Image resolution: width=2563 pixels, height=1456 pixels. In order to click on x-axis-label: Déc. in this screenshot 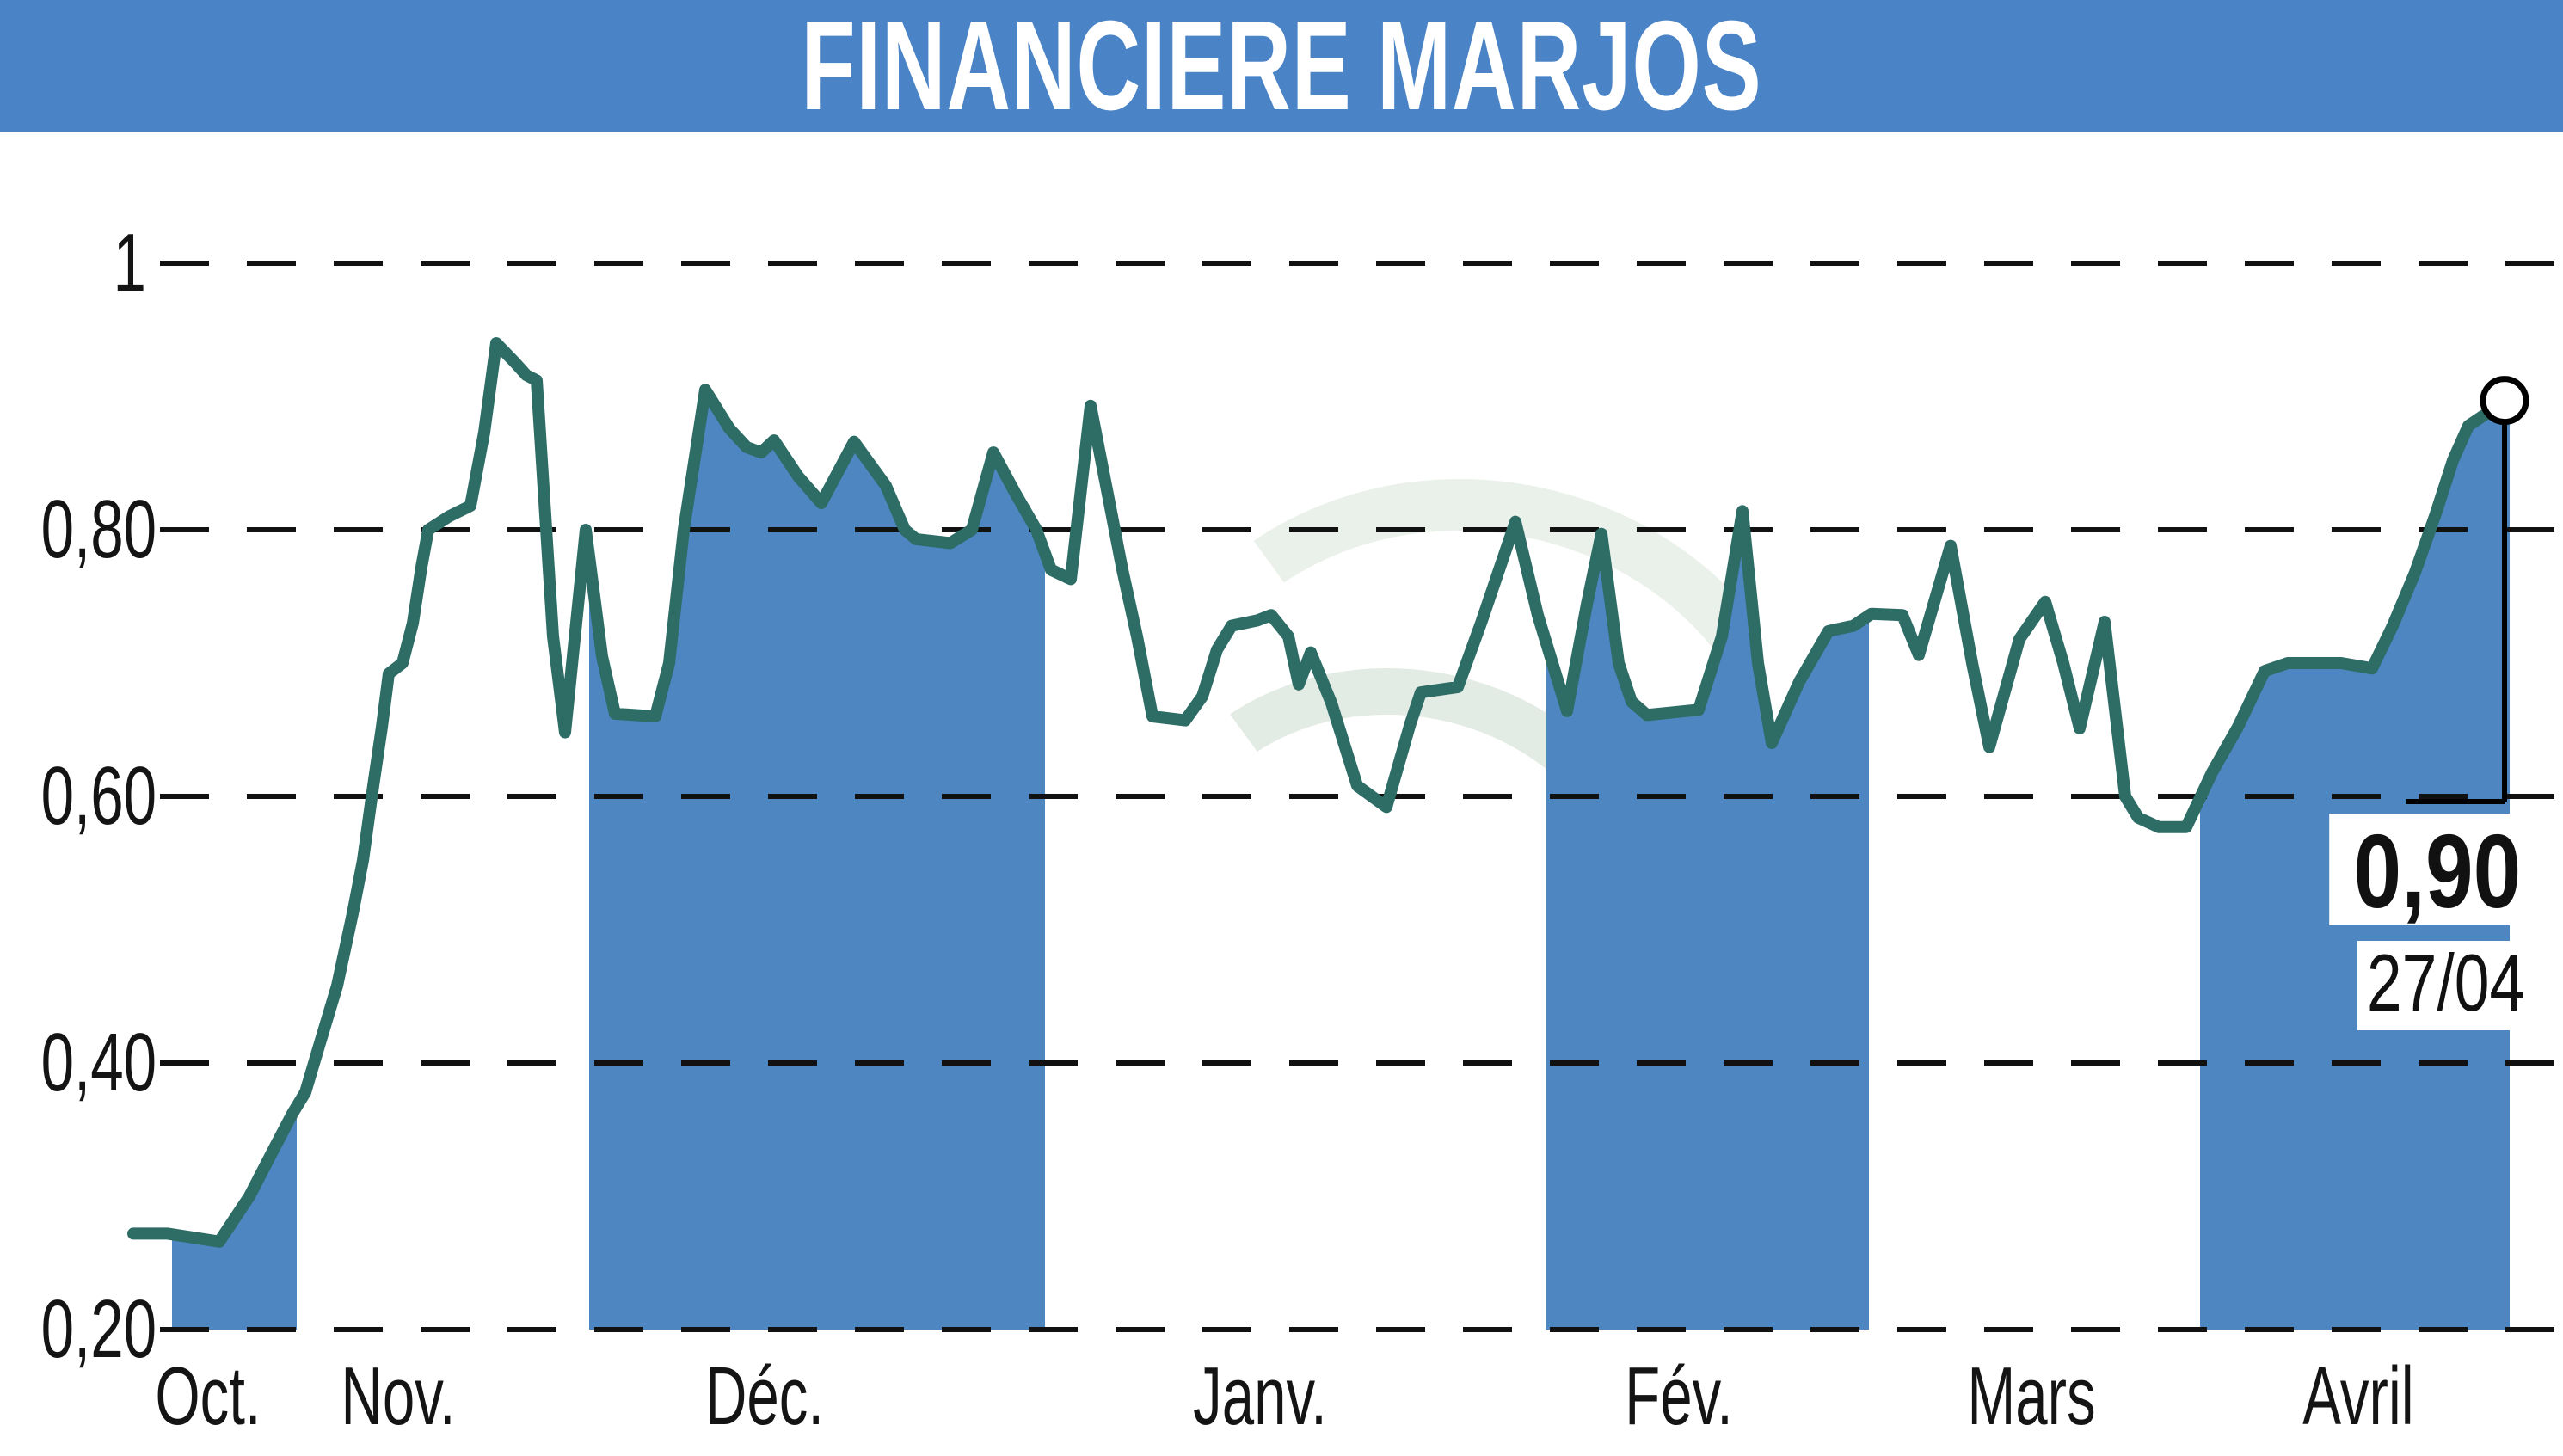, I will do `click(764, 1396)`.